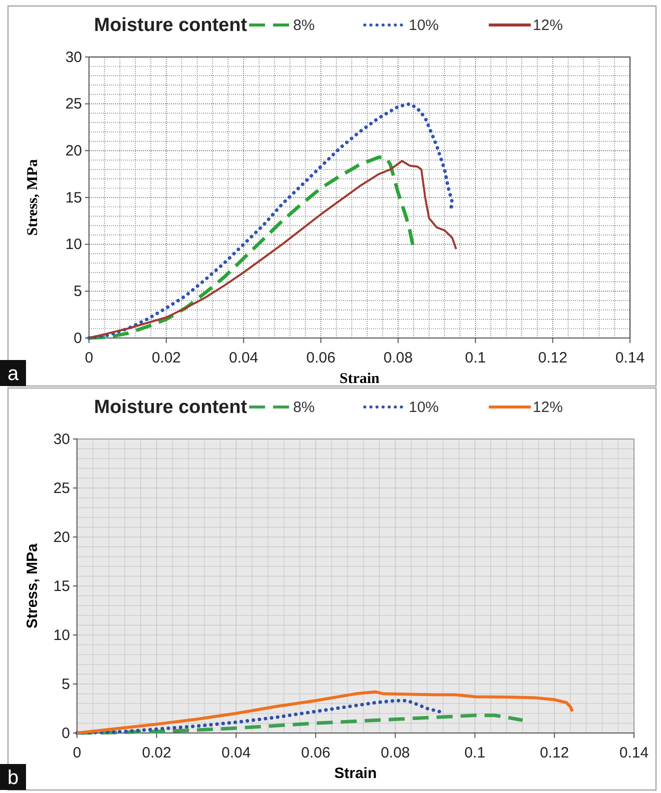 This screenshot has height=793, width=661. I want to click on x-tick-label: 0, so click(89, 358).